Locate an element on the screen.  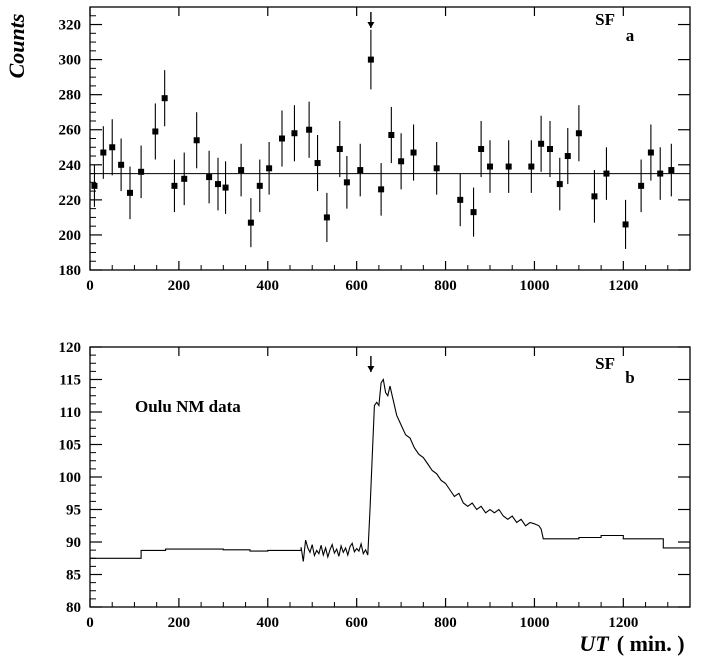
panel-b-dataset-label: Oulu NM data is located at coordinates (188, 406).